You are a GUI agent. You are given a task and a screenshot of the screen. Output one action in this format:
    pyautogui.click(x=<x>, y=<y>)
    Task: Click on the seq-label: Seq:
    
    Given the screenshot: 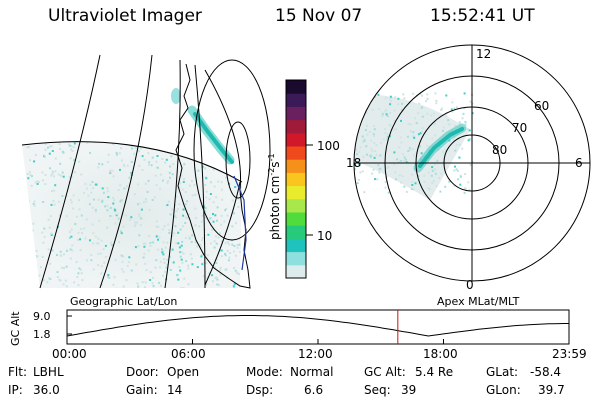 What is the action you would take?
    pyautogui.click(x=377, y=390)
    